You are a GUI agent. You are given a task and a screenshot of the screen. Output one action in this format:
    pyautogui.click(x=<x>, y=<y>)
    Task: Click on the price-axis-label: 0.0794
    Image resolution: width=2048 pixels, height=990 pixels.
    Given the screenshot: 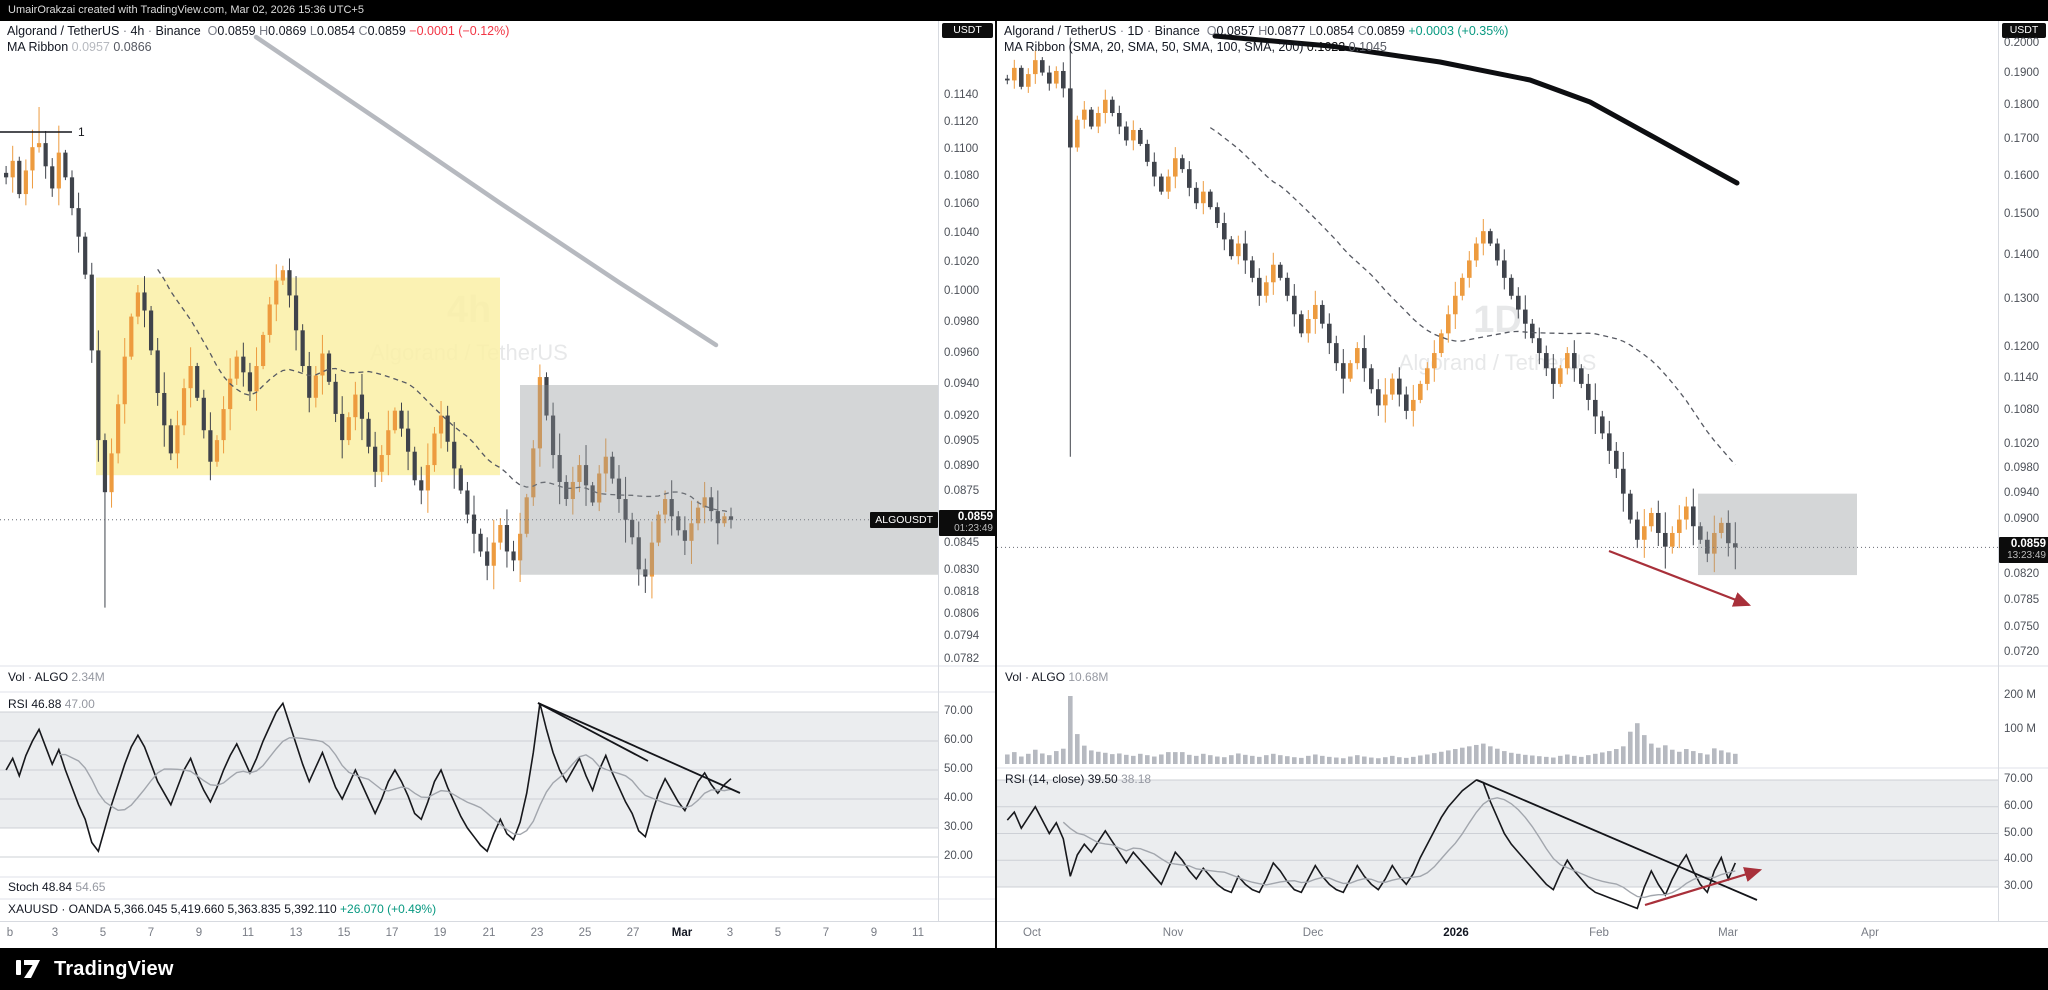 What is the action you would take?
    pyautogui.click(x=962, y=636)
    